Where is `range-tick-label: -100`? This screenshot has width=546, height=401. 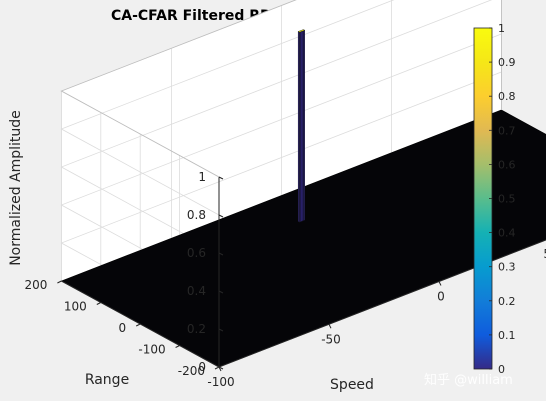 range-tick-label: -100 is located at coordinates (151, 350).